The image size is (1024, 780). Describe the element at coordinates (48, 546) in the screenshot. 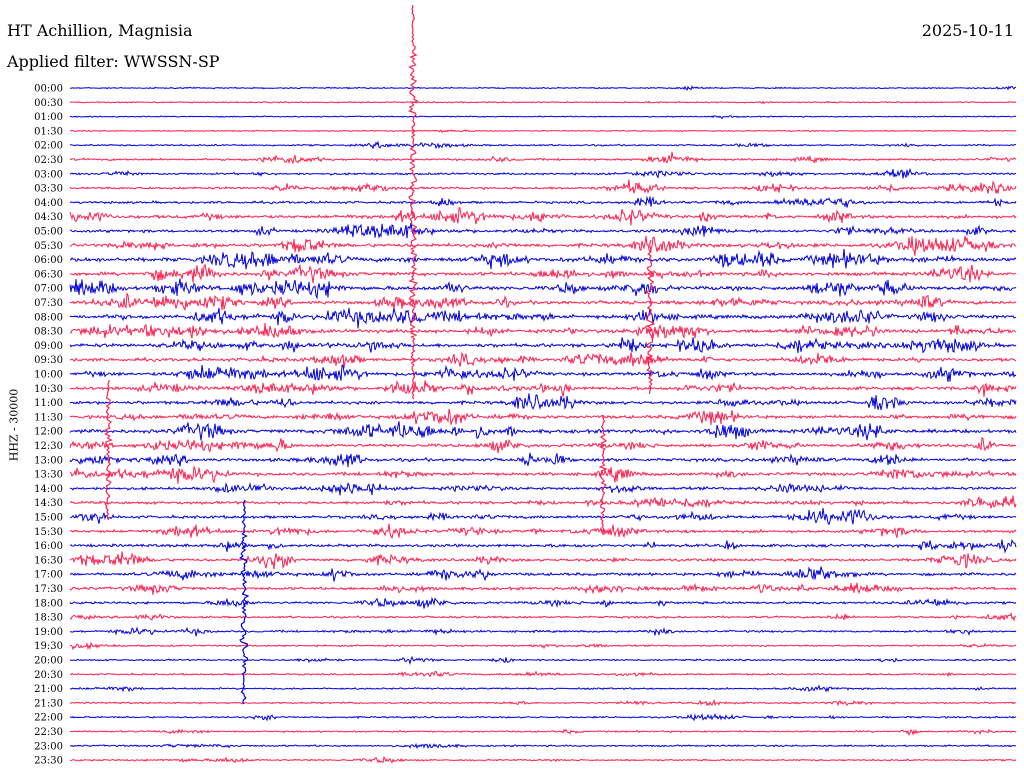

I see `row-time-label: 16:00` at that location.